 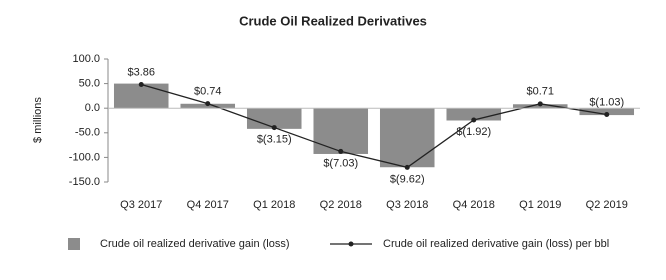 What do you see at coordinates (86, 59) in the screenshot?
I see `y-tick-label: 100.0` at bounding box center [86, 59].